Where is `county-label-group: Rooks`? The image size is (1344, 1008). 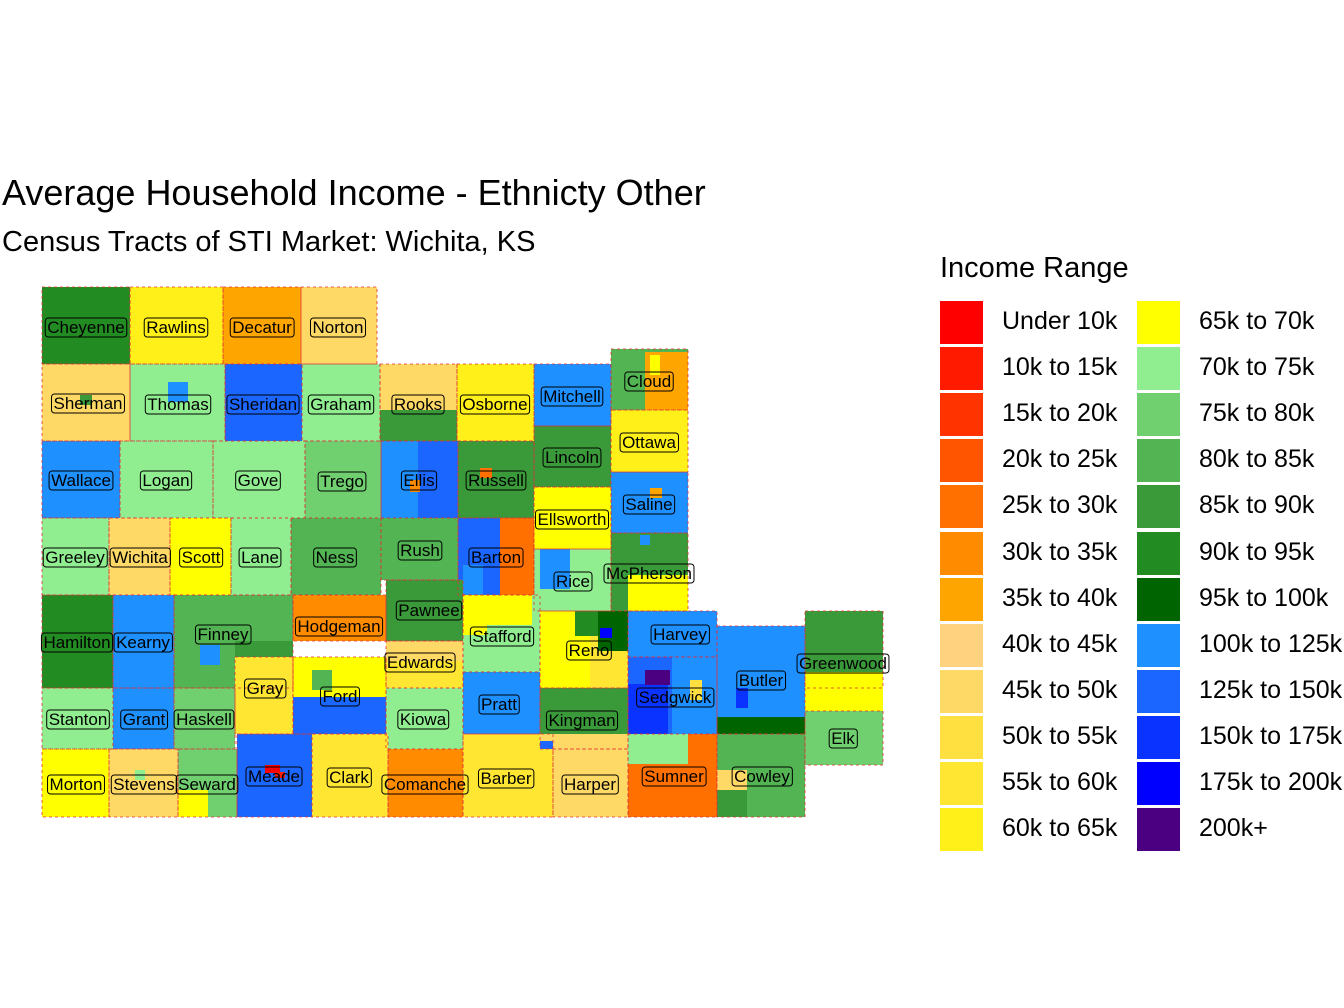 county-label-group: Rooks is located at coordinates (418, 404).